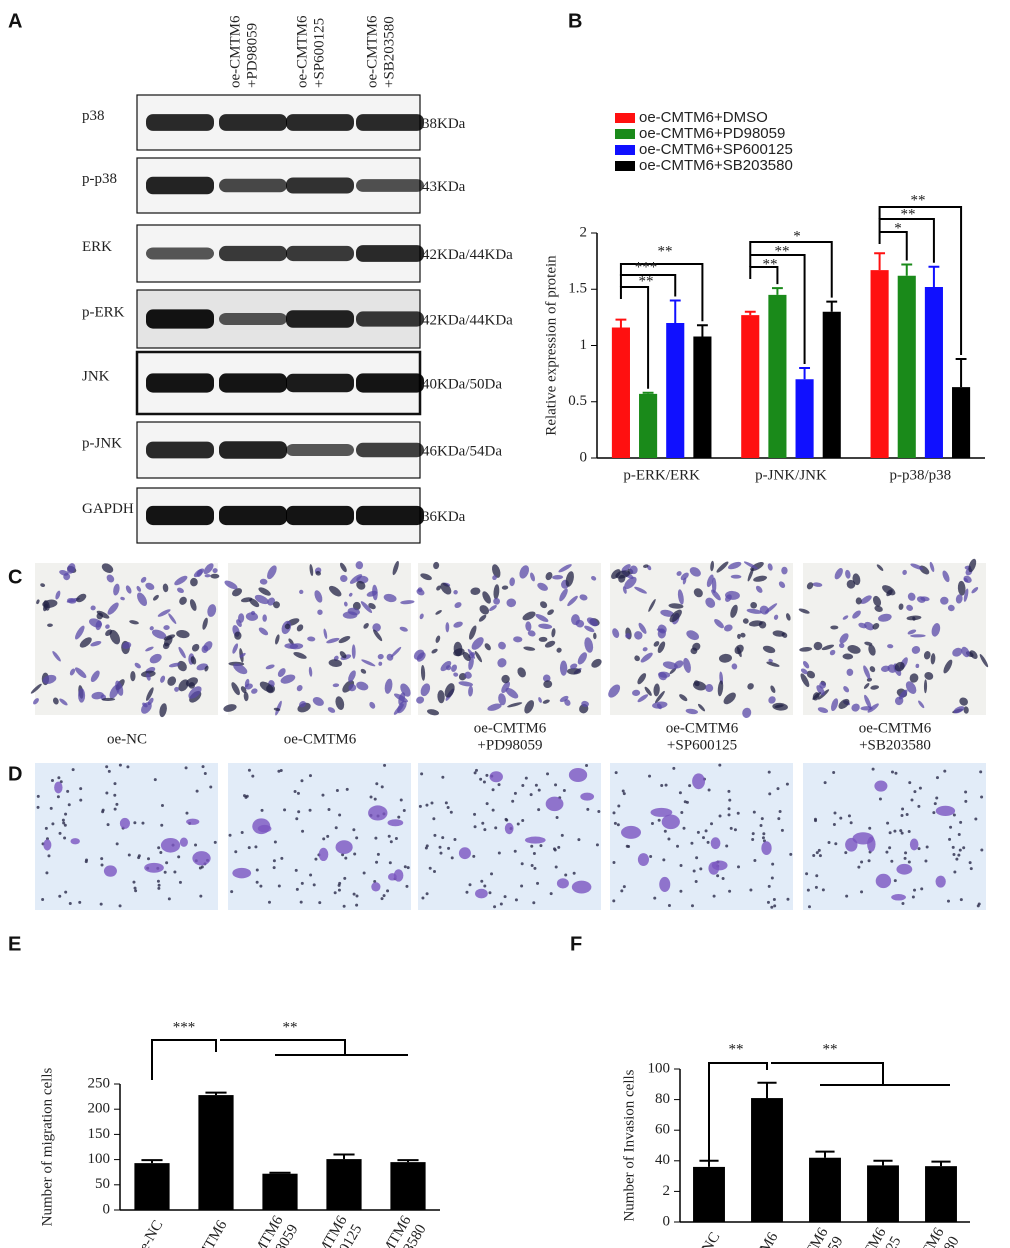 This screenshot has width=1010, height=1248. Describe the element at coordinates (662, 1130) in the screenshot. I see `y-tick-label: 60` at that location.